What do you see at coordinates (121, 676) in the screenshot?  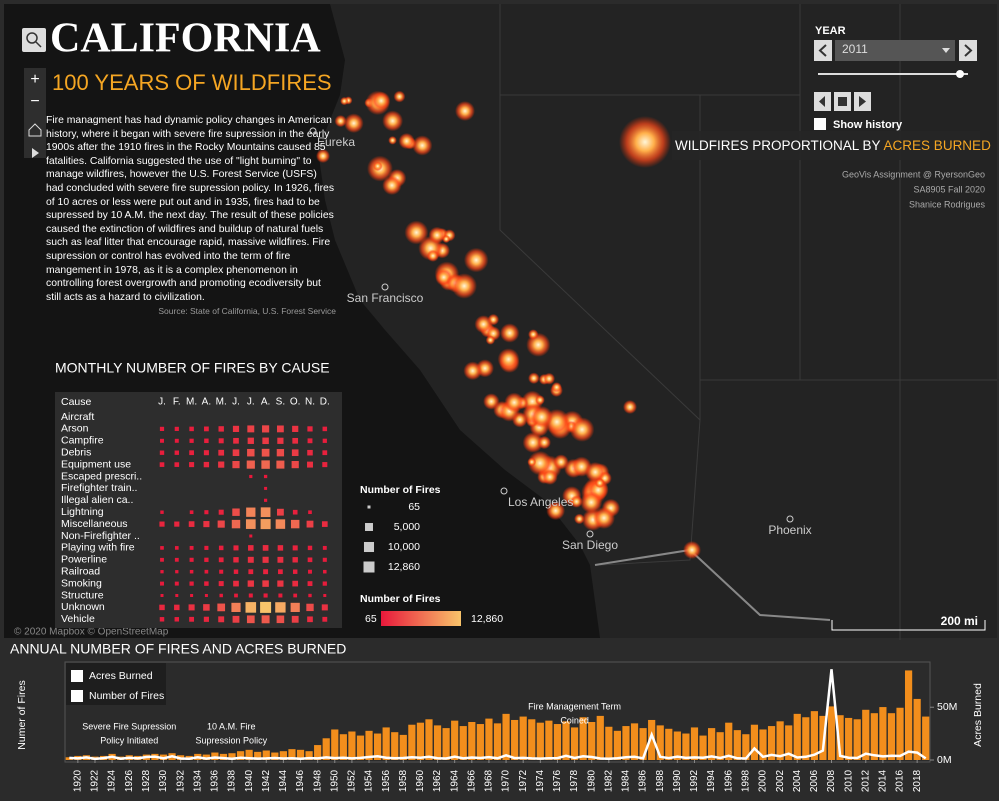 I see `legend-label: Acres Burned` at bounding box center [121, 676].